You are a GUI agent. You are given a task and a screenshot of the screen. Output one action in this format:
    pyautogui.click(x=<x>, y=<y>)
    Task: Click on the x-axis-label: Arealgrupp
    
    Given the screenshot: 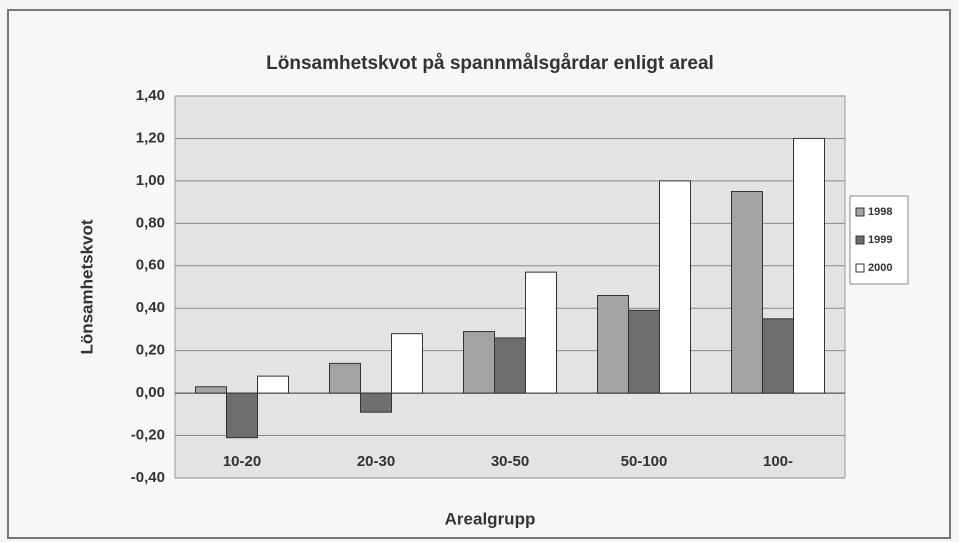 What is the action you would take?
    pyautogui.click(x=490, y=518)
    